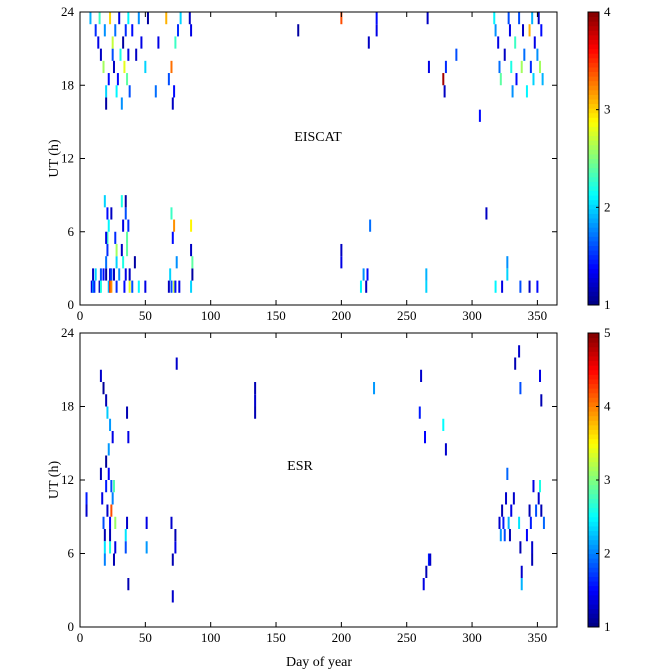 This screenshot has width=656, height=672. I want to click on x-tick-label: 350, so click(538, 637).